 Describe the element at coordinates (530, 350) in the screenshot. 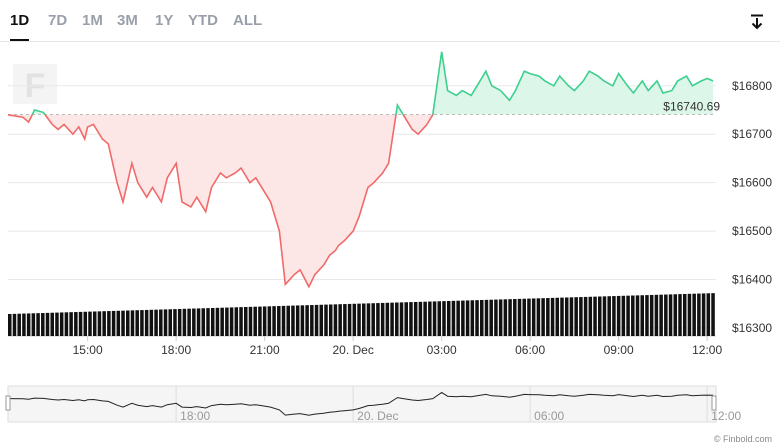

I see `x-tick-label: 06:00` at that location.